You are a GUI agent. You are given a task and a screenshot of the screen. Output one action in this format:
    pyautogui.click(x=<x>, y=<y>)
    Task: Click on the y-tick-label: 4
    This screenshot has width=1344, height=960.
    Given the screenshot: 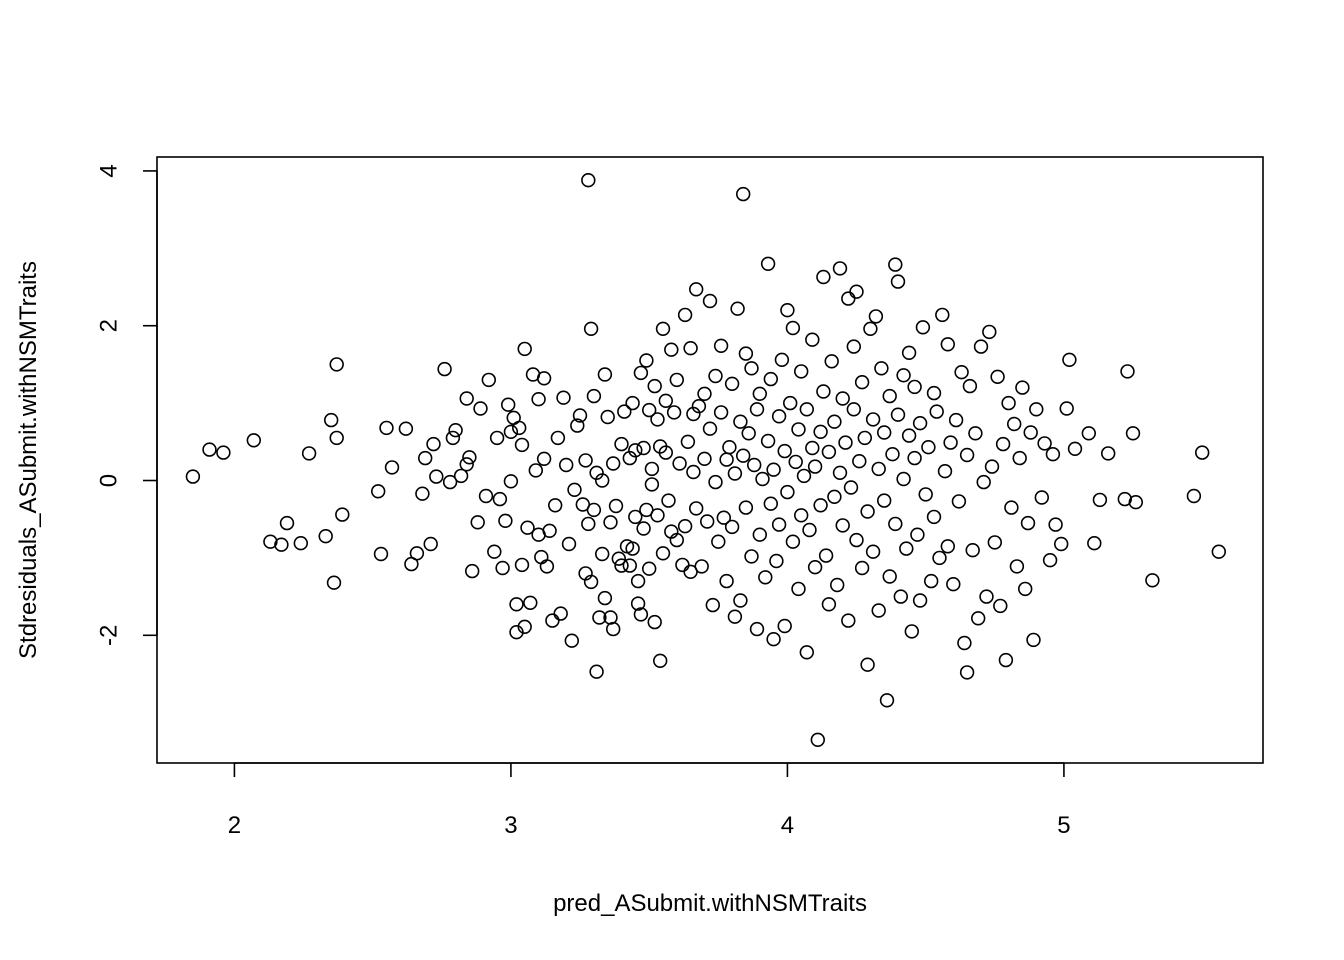 What is the action you would take?
    pyautogui.click(x=109, y=170)
    